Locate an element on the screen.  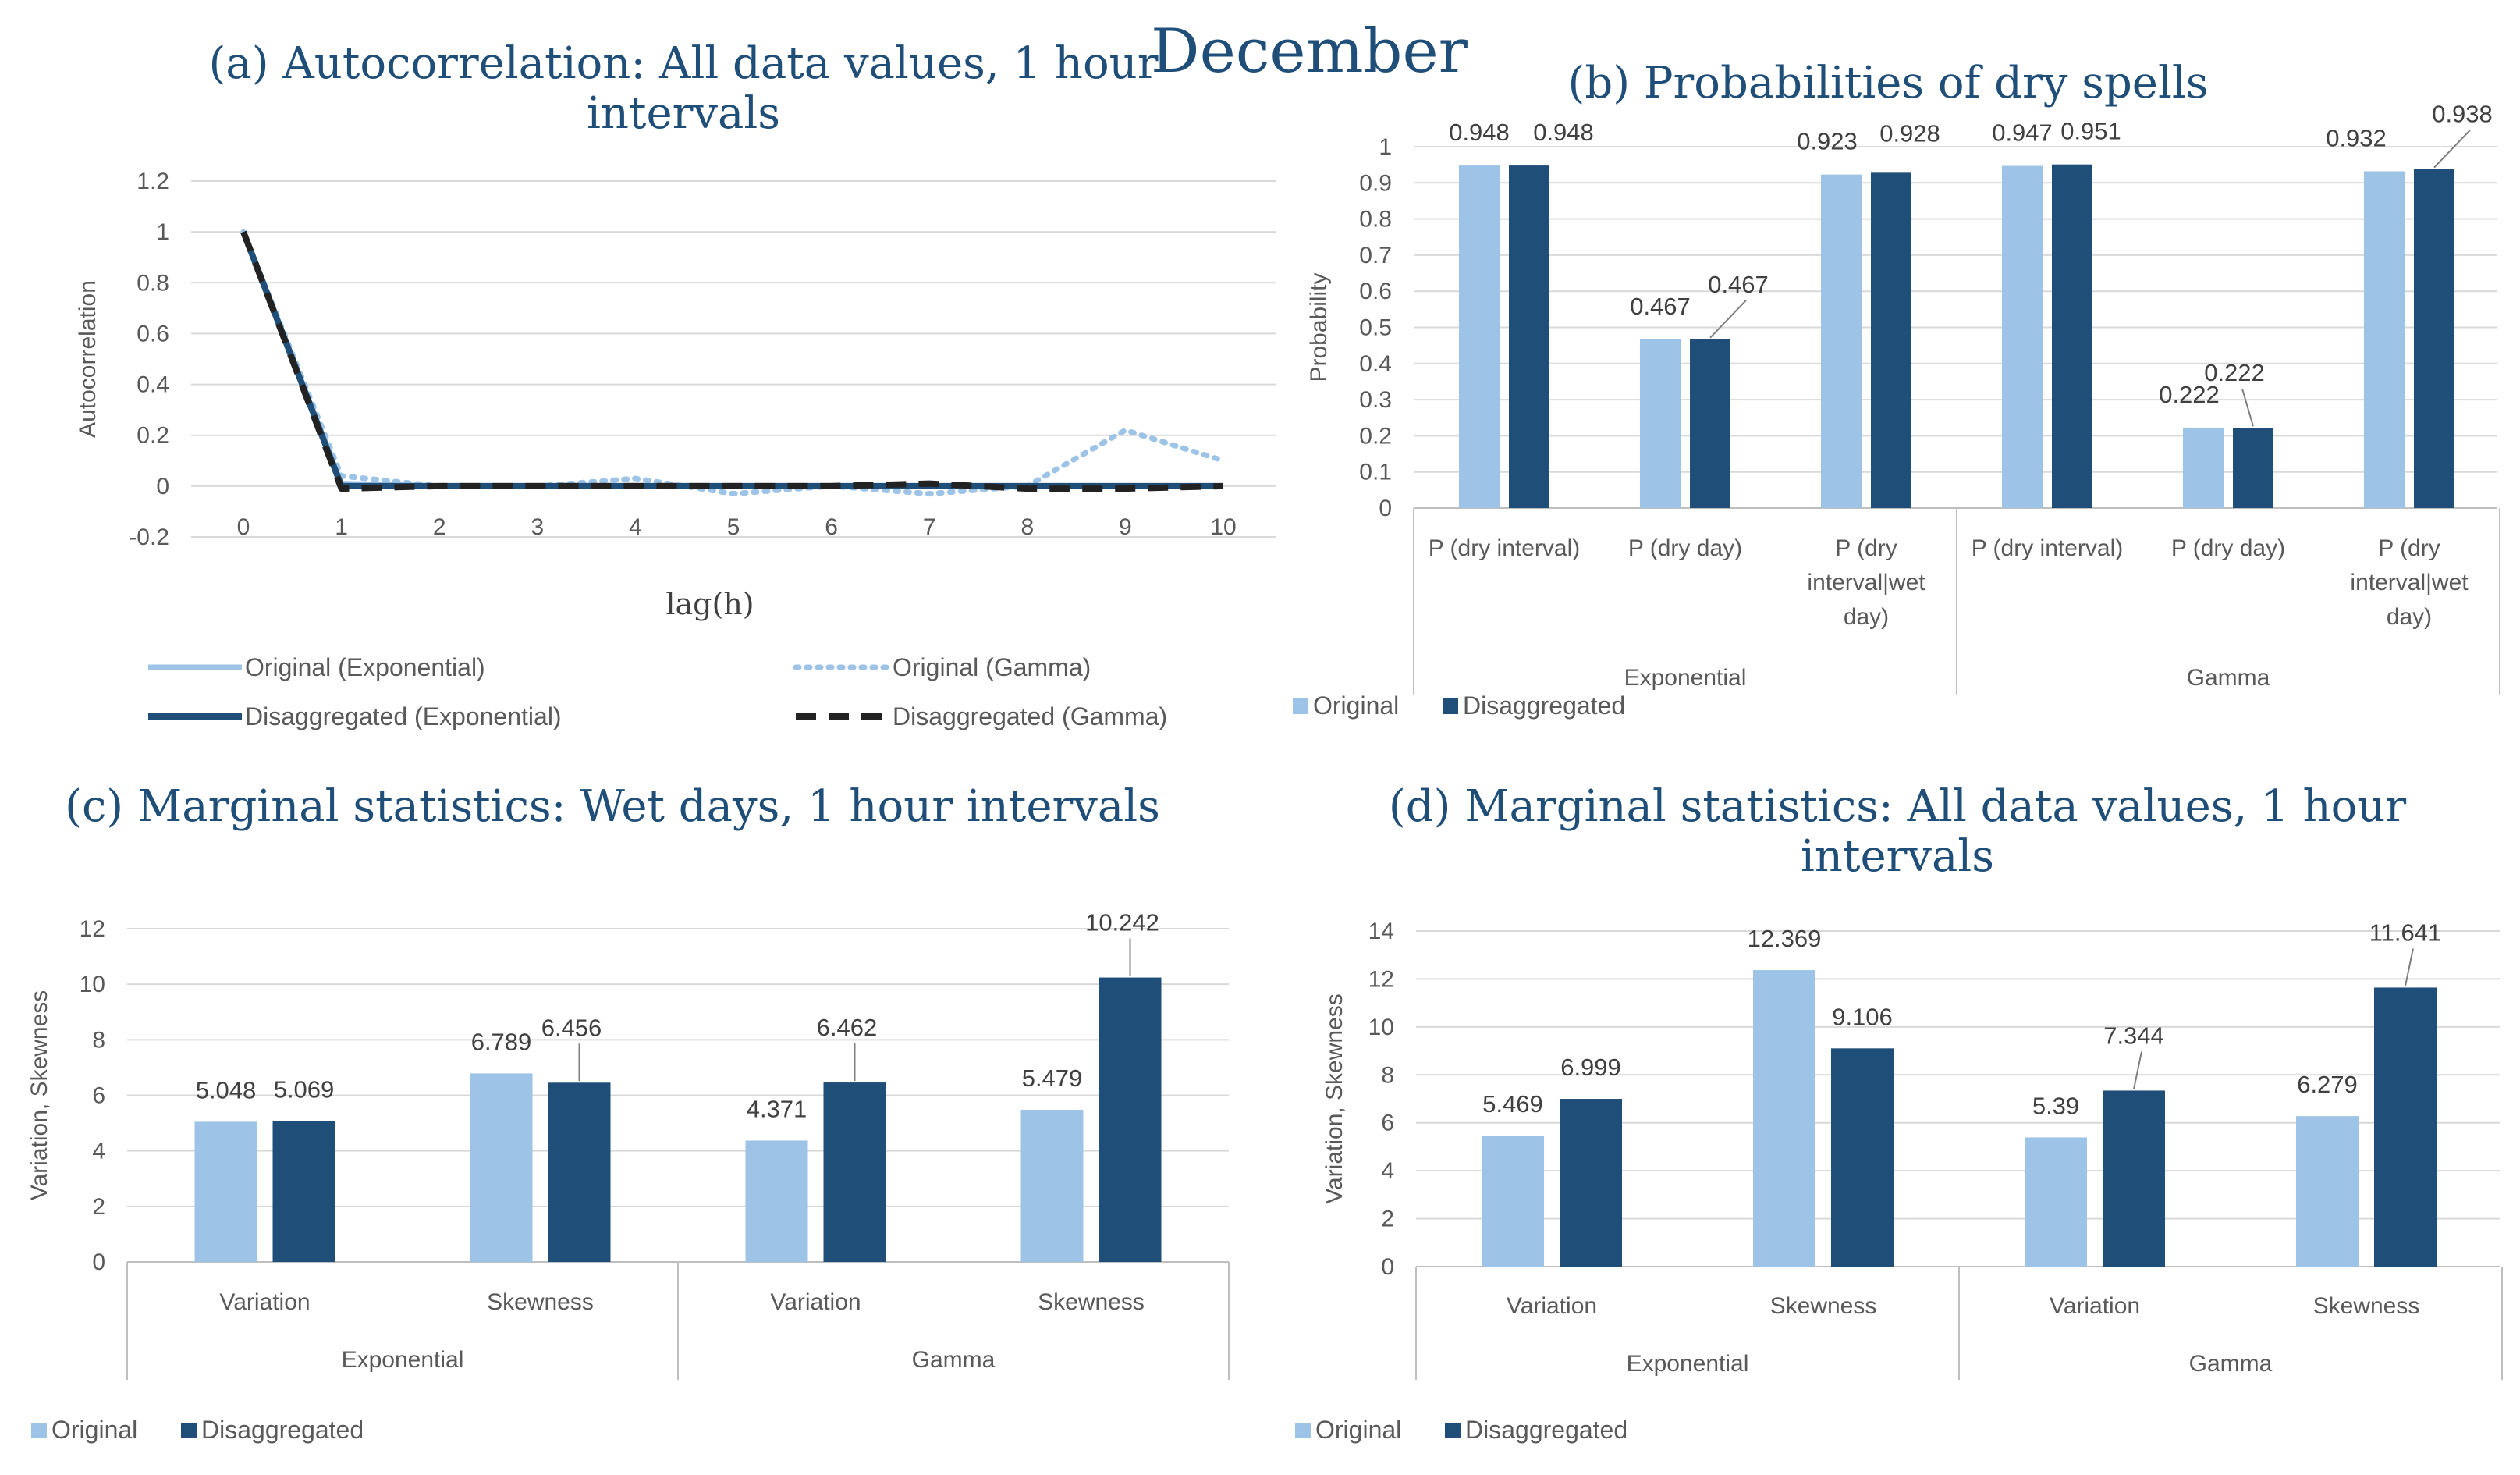
chart-a-xtick-label: 5 is located at coordinates (733, 527).